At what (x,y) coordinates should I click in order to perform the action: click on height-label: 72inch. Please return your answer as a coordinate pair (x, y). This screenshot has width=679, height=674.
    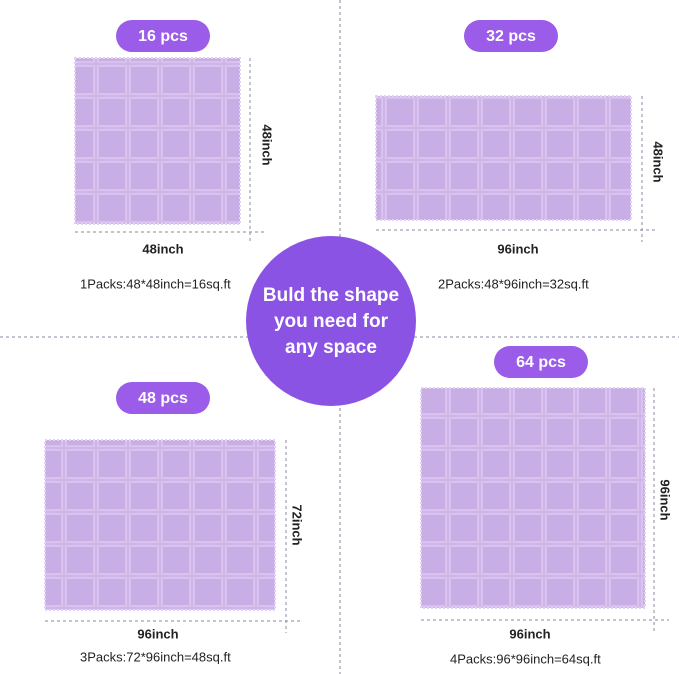
    Looking at the image, I should click on (297, 524).